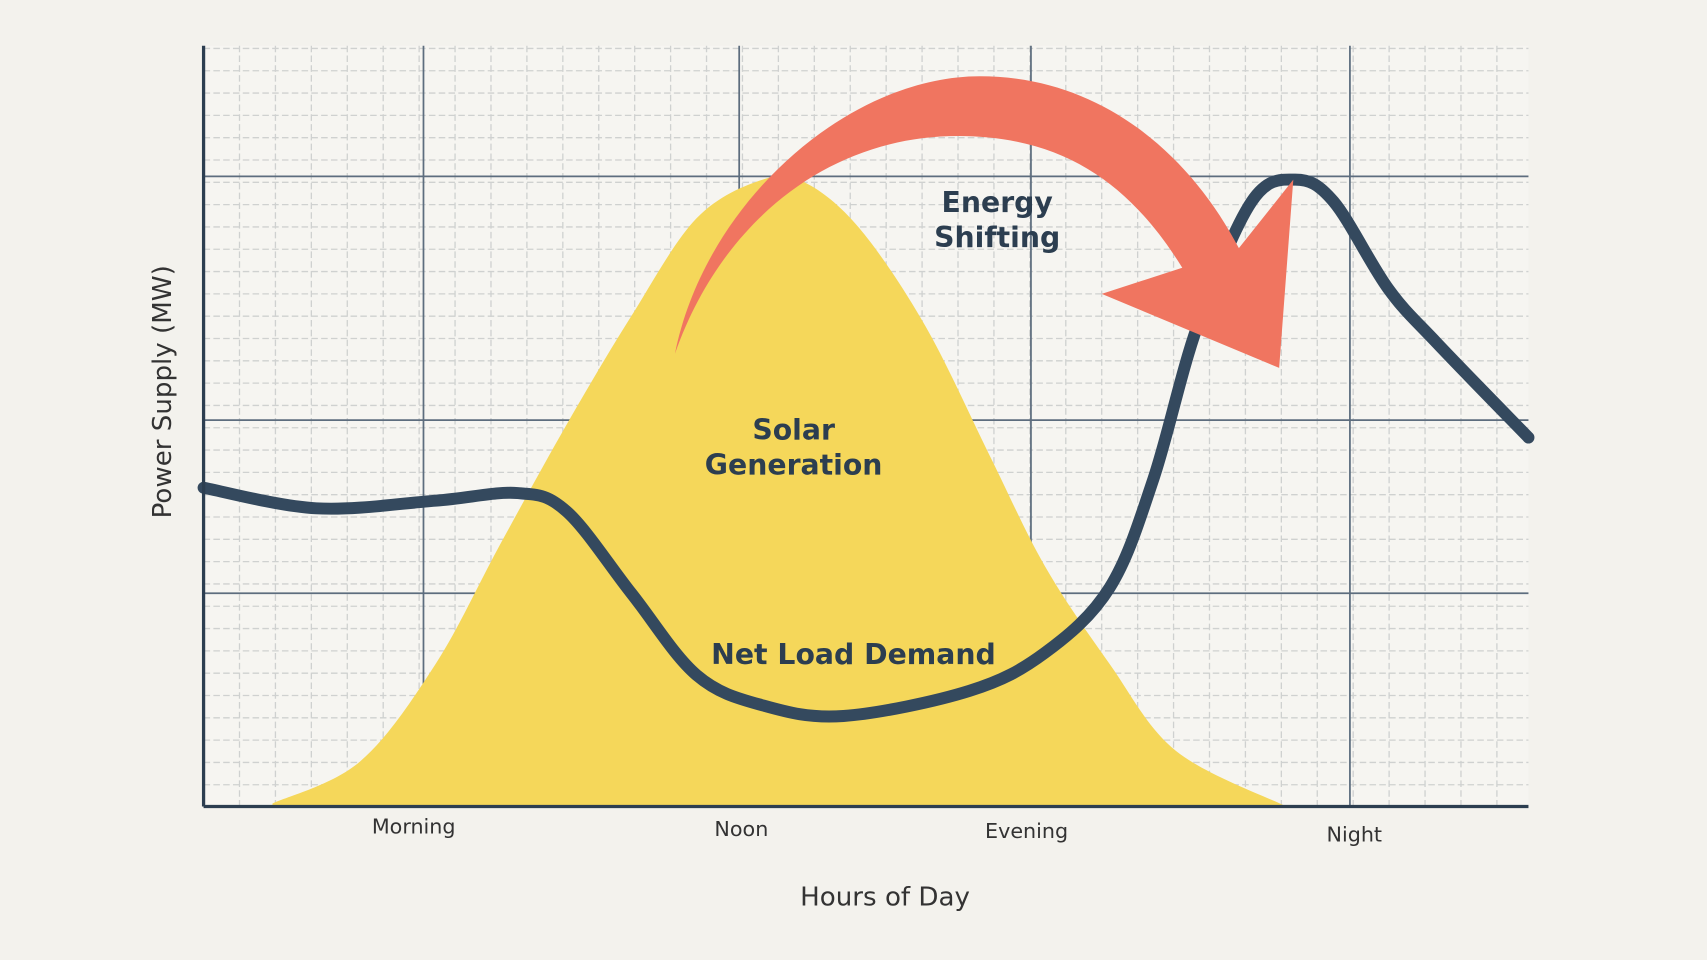  Describe the element at coordinates (997, 237) in the screenshot. I see `annotation-energy-line2: Shifting` at that location.